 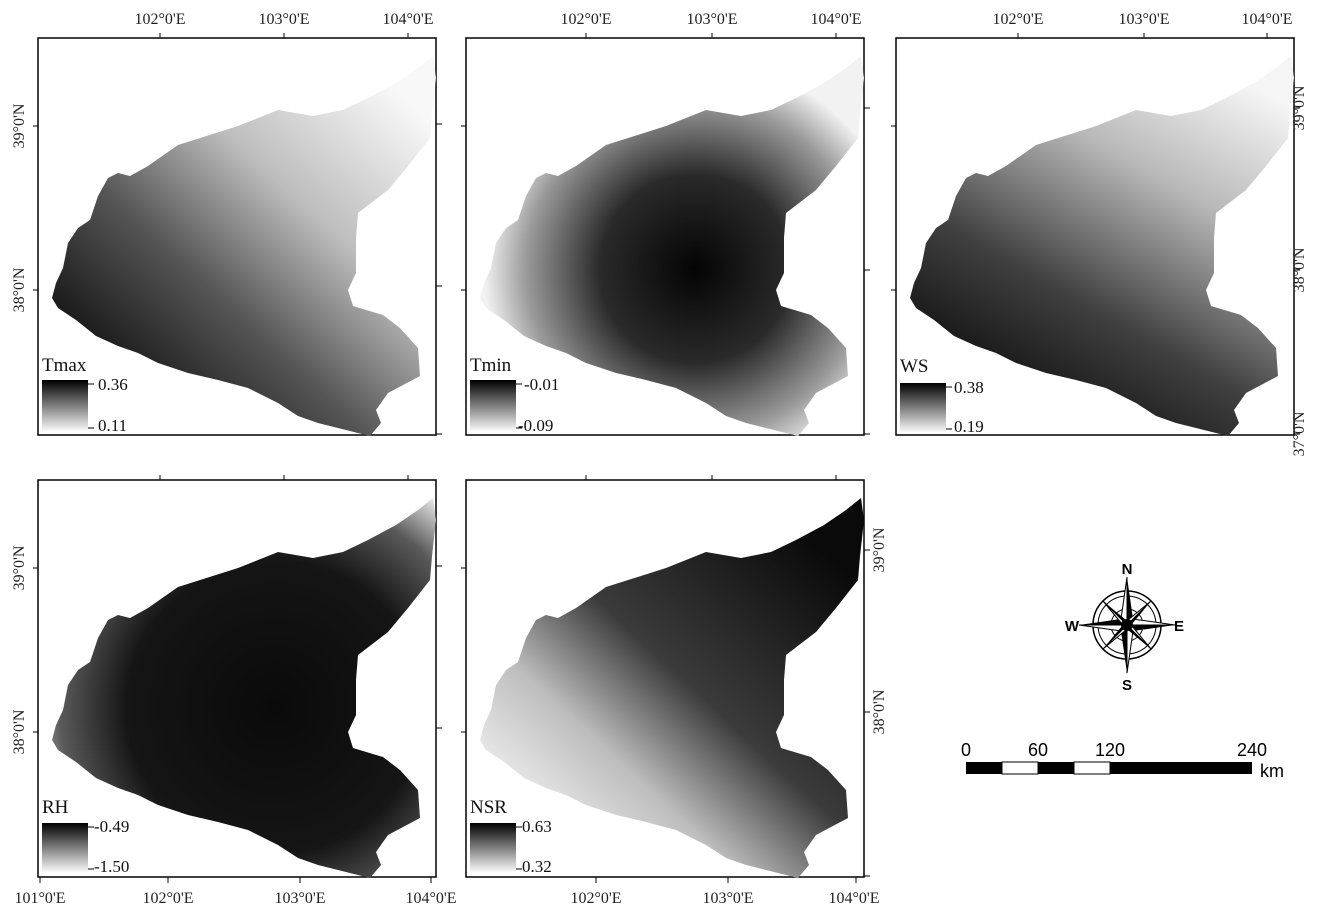 What do you see at coordinates (64, 365) in the screenshot?
I see `variable-label: Tmax` at bounding box center [64, 365].